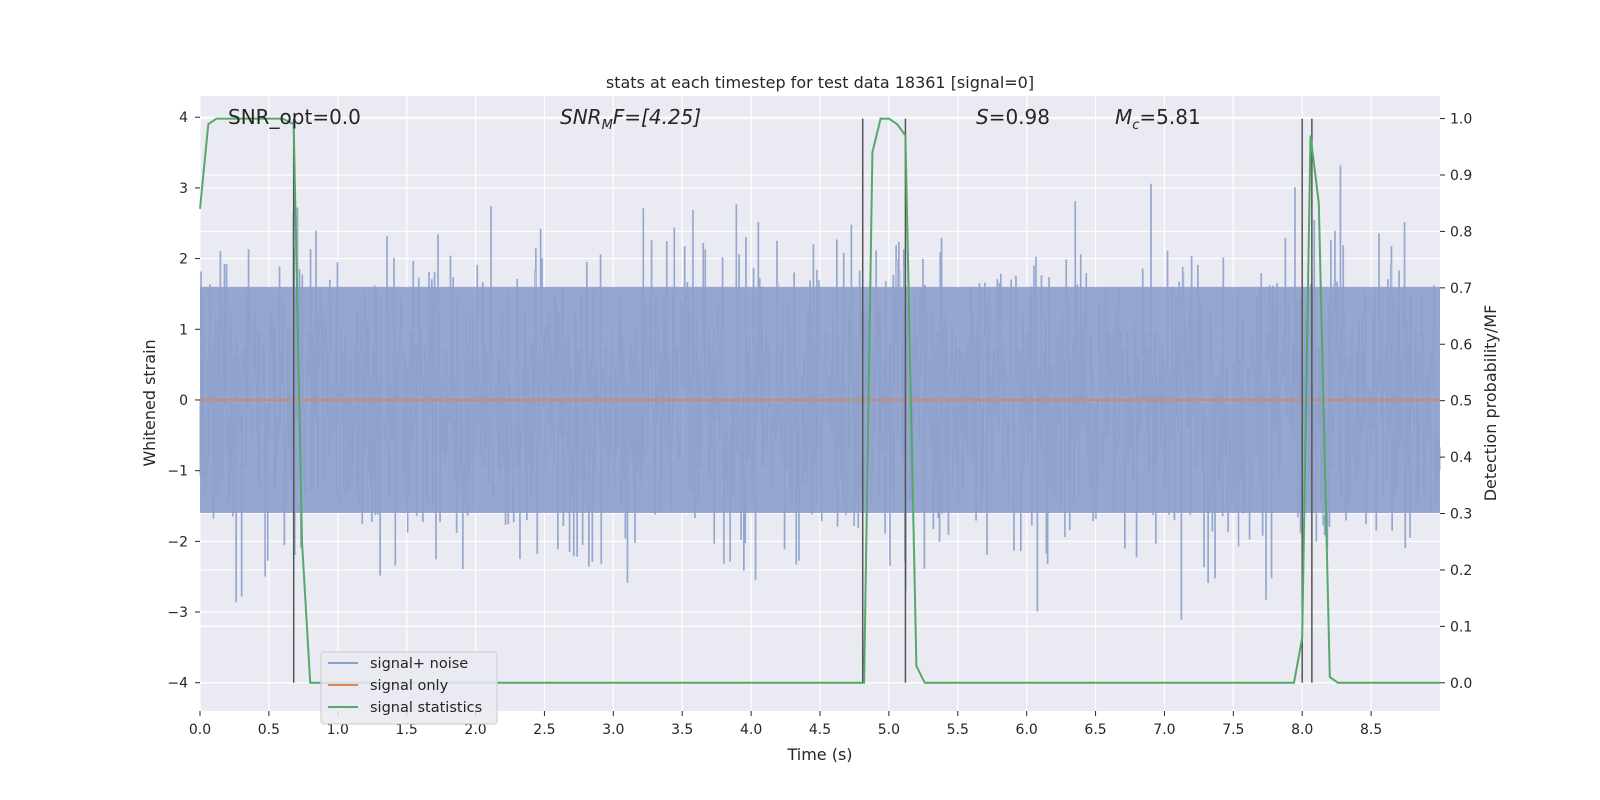 This screenshot has height=800, width=1600. I want to click on x-tick-label: 0.0, so click(200, 730).